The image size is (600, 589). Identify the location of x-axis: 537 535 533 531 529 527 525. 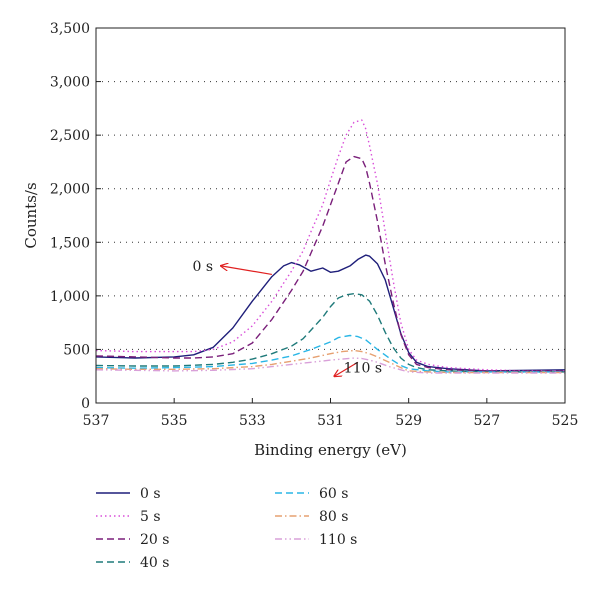
(331, 413).